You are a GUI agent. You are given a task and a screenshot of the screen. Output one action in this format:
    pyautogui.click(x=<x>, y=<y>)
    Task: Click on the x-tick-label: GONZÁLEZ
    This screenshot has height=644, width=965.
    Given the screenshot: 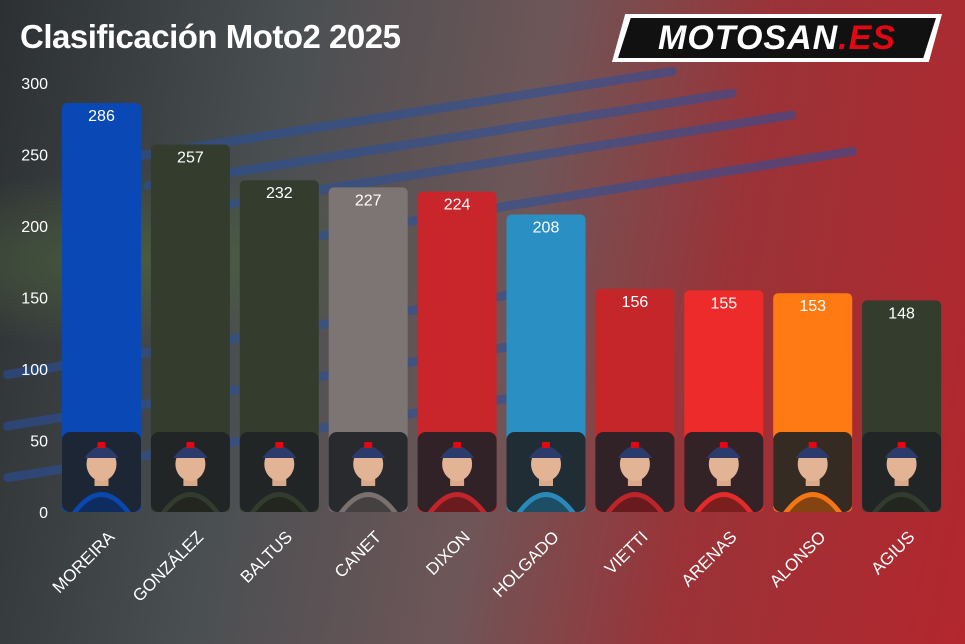 What is the action you would take?
    pyautogui.click(x=168, y=566)
    